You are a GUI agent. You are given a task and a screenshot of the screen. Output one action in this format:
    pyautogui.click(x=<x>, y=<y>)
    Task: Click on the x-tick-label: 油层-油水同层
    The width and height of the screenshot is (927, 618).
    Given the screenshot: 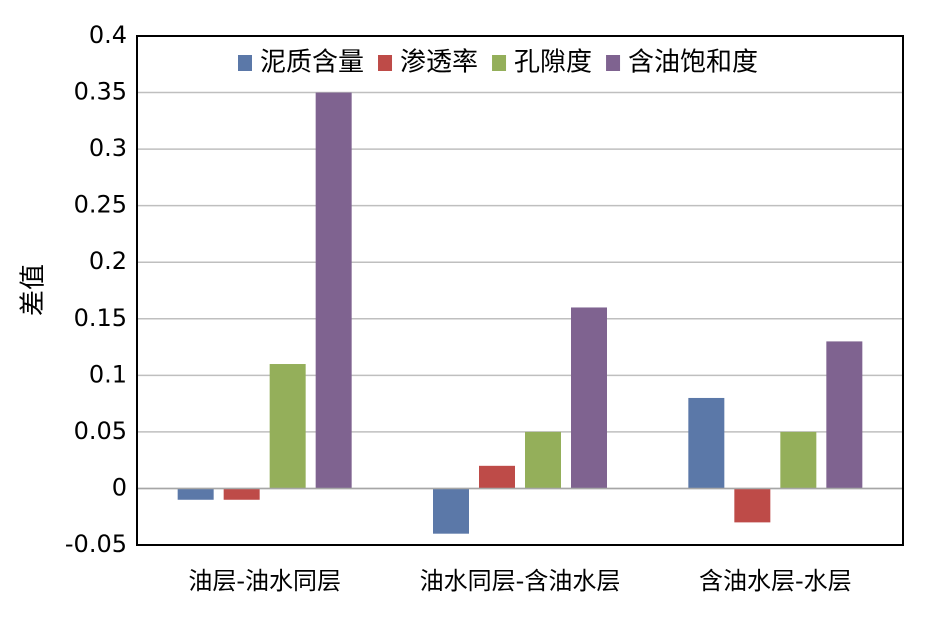 What is the action you would take?
    pyautogui.click(x=264, y=581)
    